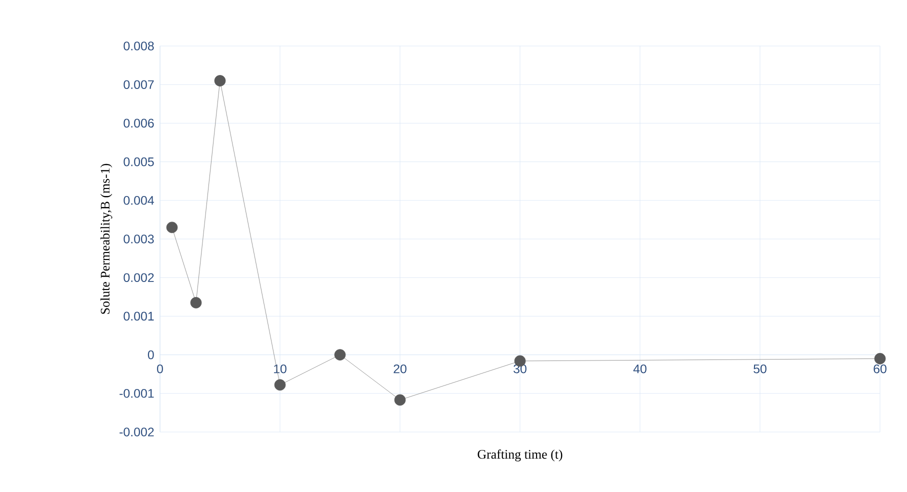 The width and height of the screenshot is (907, 492). What do you see at coordinates (280, 369) in the screenshot?
I see `x-tick-label: 10` at bounding box center [280, 369].